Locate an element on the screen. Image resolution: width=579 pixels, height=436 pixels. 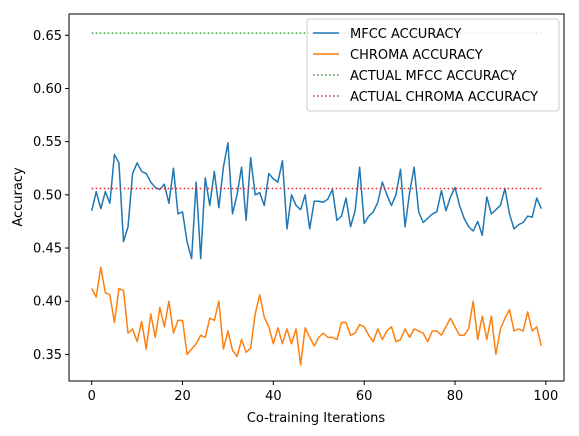
y-tick-label: 0.35 is located at coordinates (47, 355).